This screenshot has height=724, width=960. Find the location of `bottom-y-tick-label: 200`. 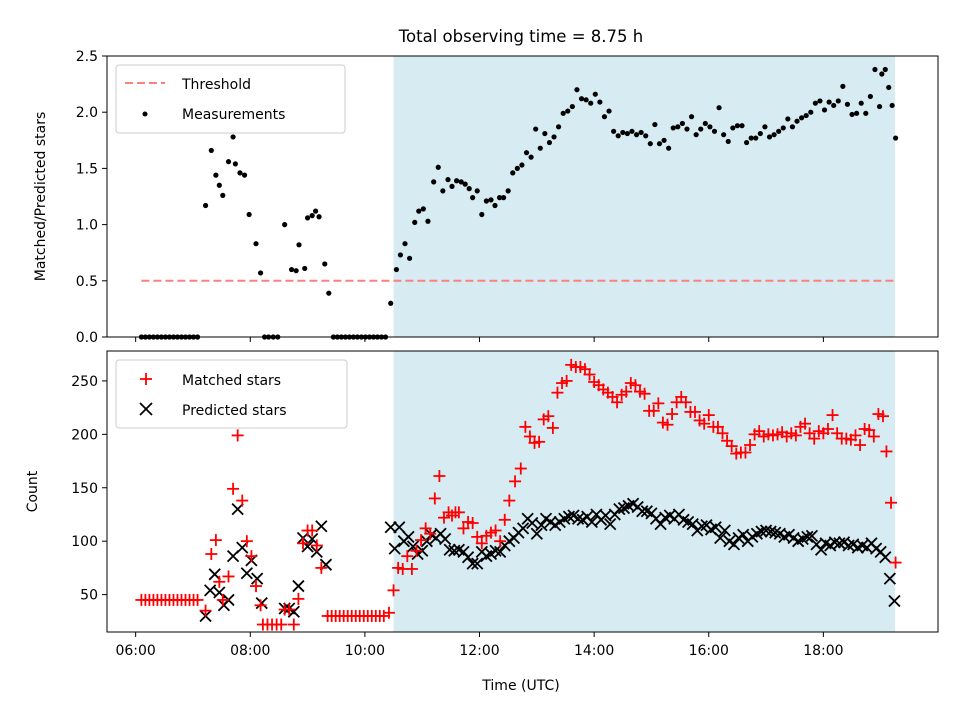

bottom-y-tick-label: 200 is located at coordinates (84, 435).